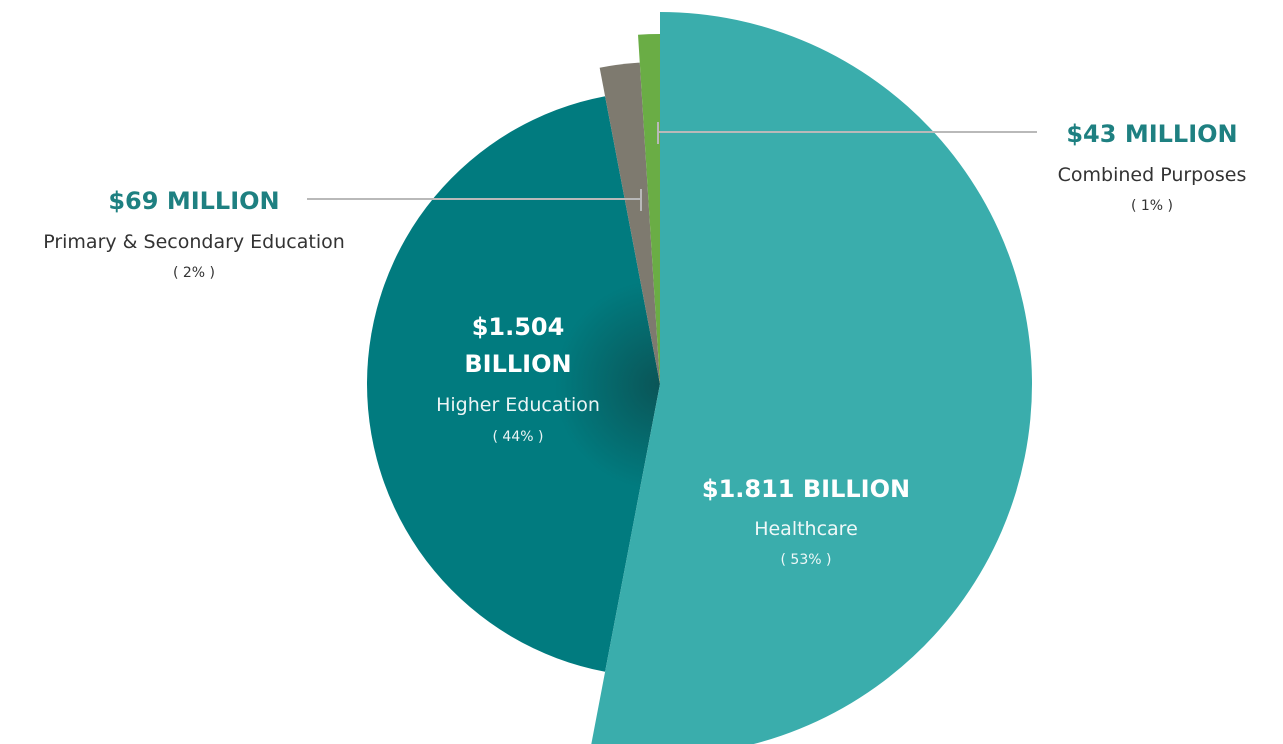  I want to click on leader-line-primary-secondary, so click(474, 200).